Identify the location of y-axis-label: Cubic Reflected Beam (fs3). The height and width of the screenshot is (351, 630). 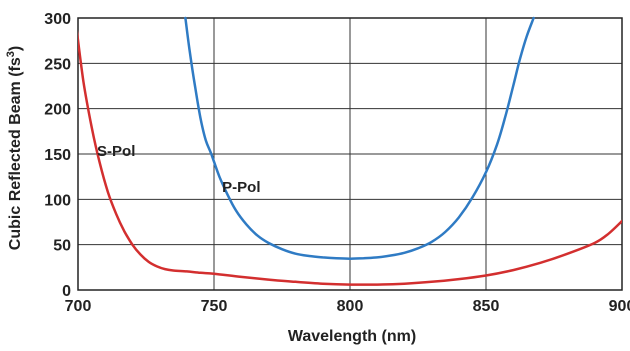
(14, 148).